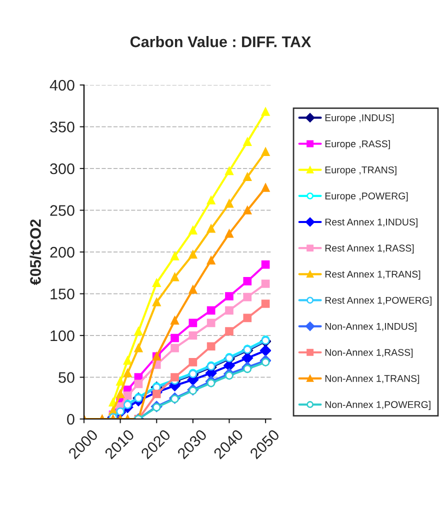 This screenshot has height=506, width=441. Describe the element at coordinates (371, 223) in the screenshot. I see `legend-label: Rest Annex 1,INDUS]` at that location.